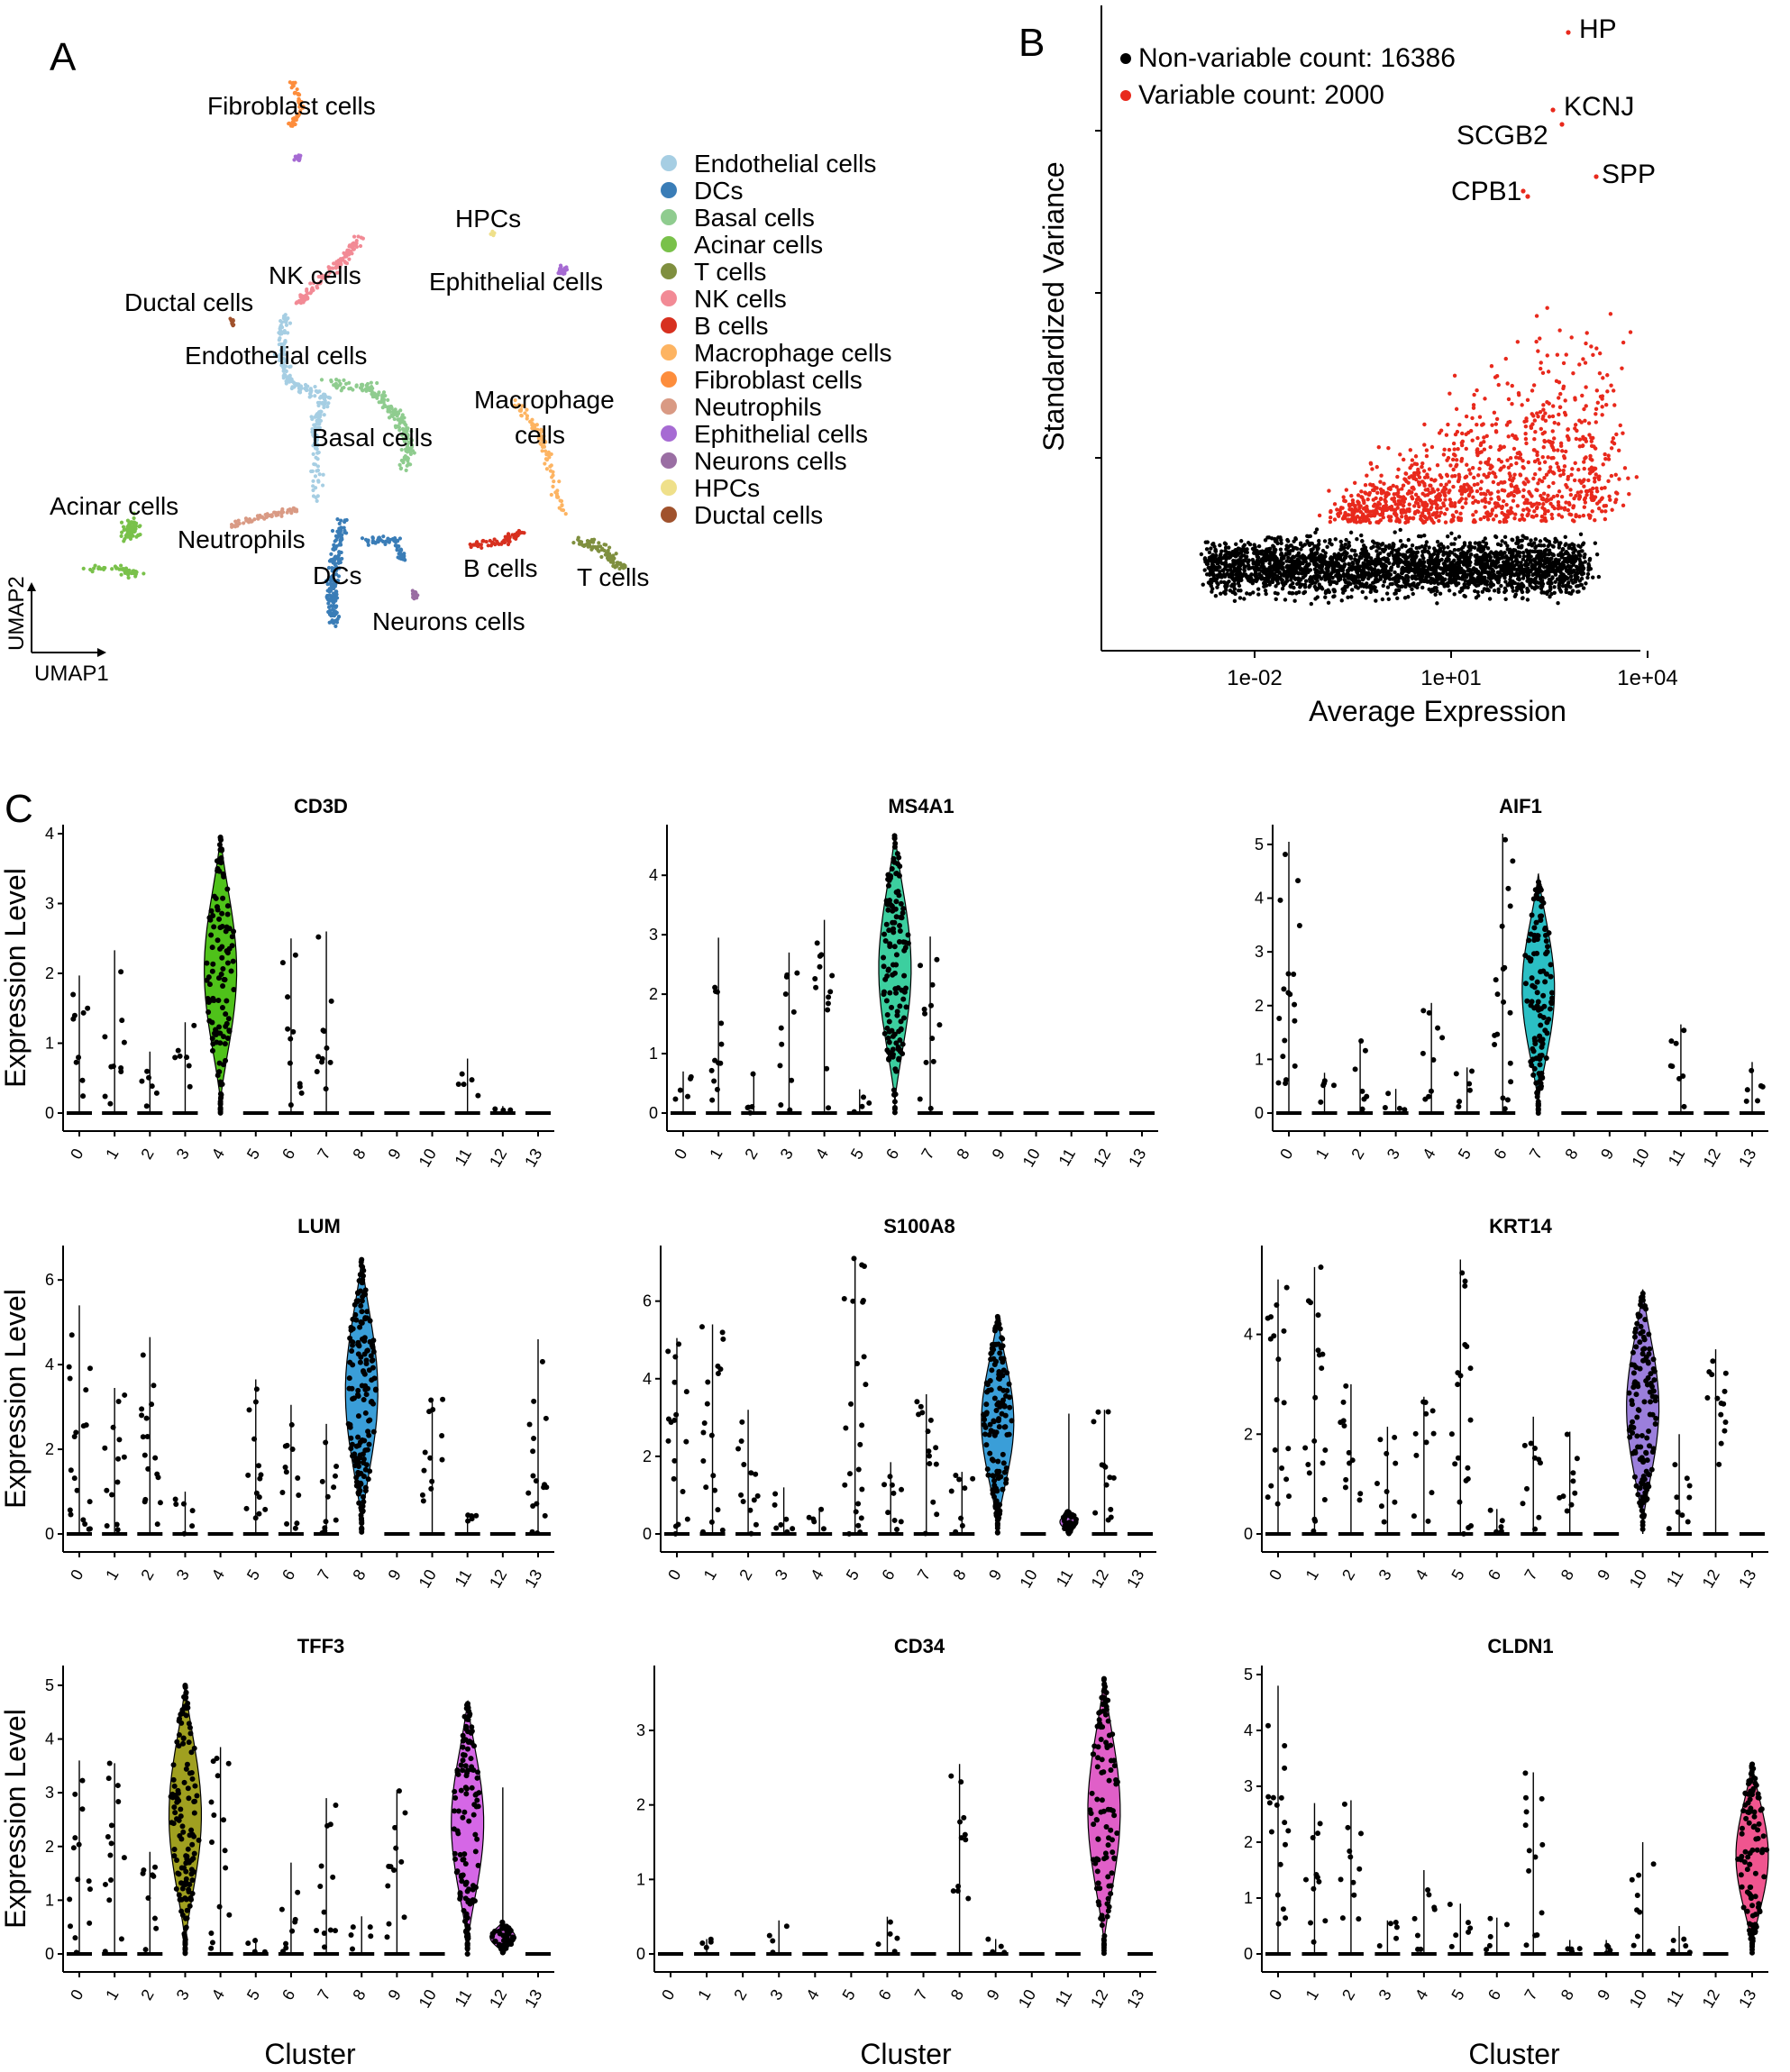 This screenshot has height=2072, width=1790. Describe the element at coordinates (669, 271) in the screenshot. I see `legend-swatch` at that location.